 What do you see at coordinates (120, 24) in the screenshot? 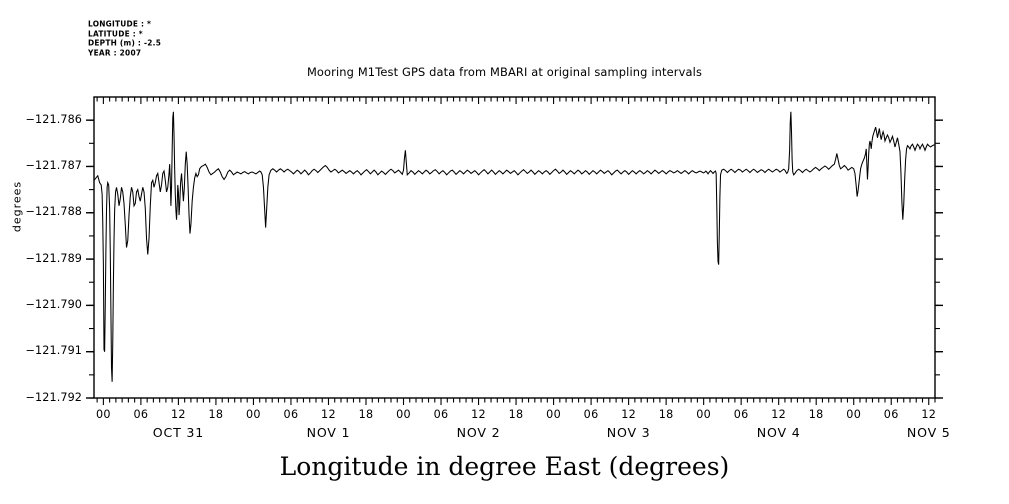
I see `metadata-line-longitude: LONGITUDE : *` at bounding box center [120, 24].